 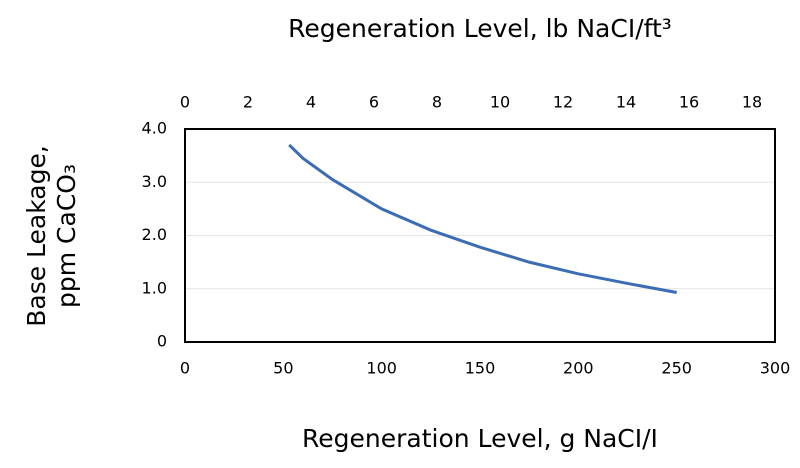 I want to click on x2-tick-label: 0, so click(x=185, y=102).